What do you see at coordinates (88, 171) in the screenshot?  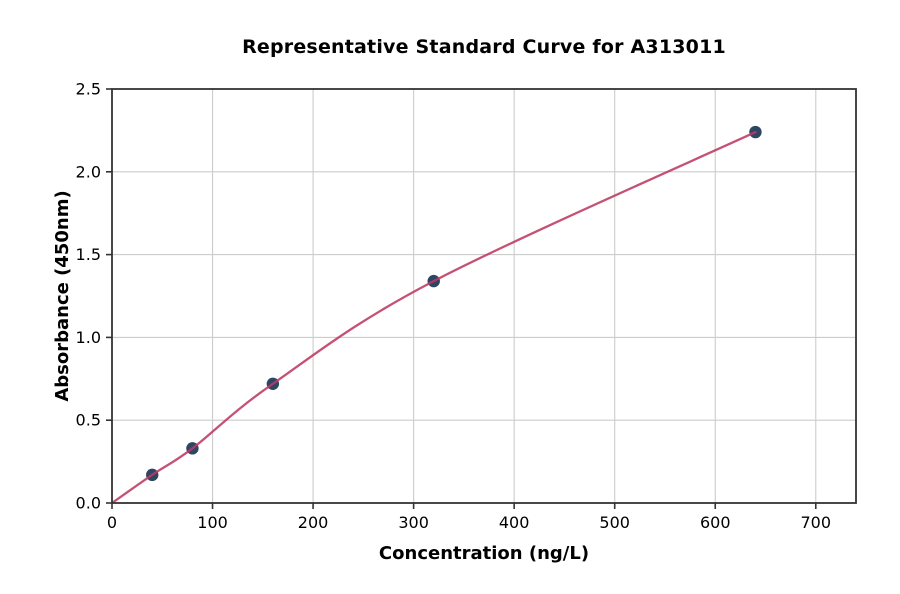 I see `y-tick-label: 2.0` at bounding box center [88, 171].